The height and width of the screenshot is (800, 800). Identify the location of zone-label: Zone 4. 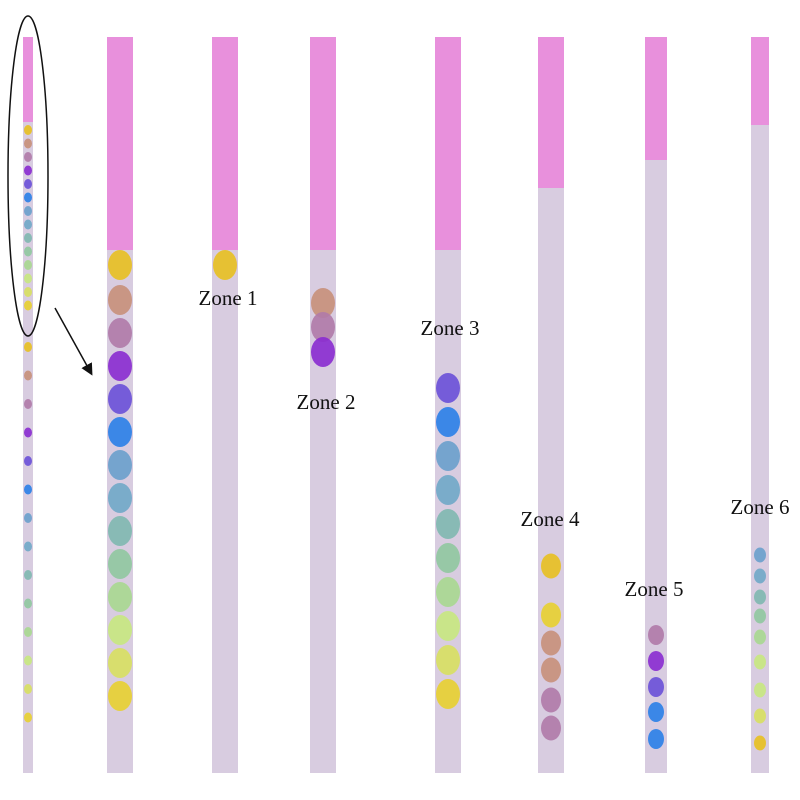
(550, 519).